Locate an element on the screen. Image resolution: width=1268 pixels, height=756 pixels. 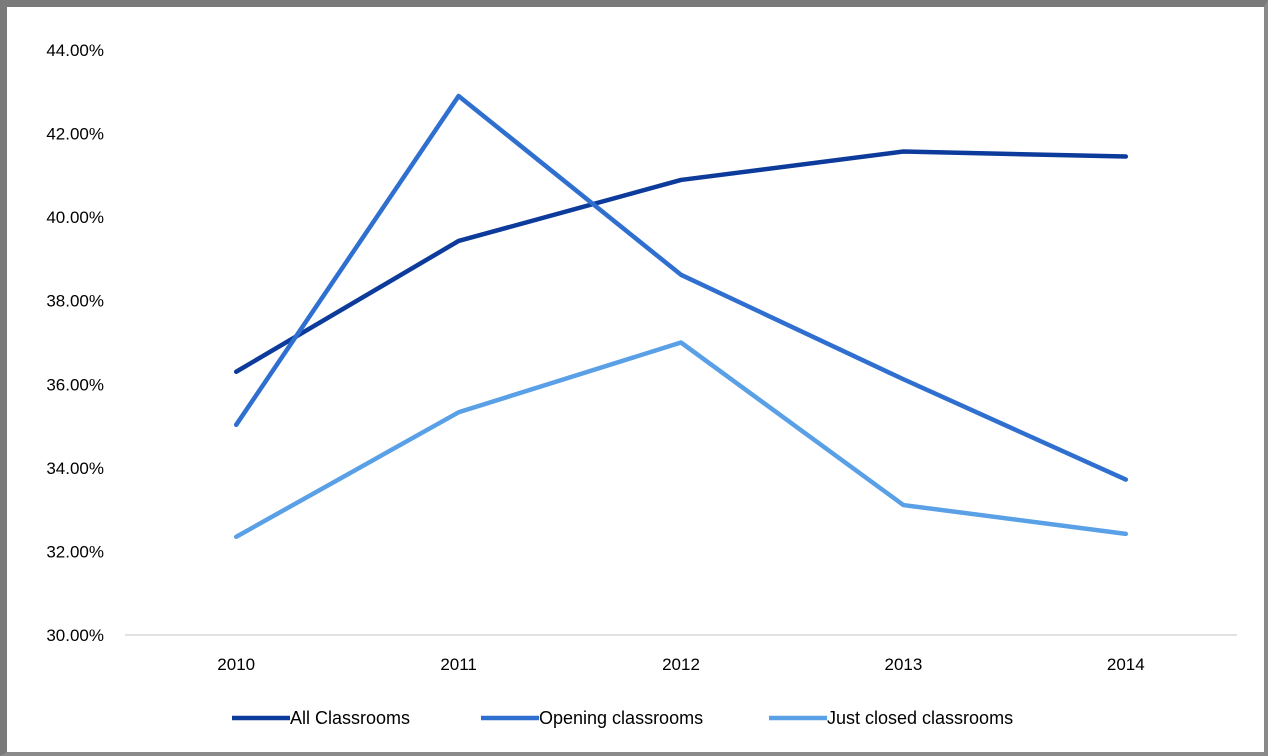
y-tick-label: 44.00% is located at coordinates (75, 50).